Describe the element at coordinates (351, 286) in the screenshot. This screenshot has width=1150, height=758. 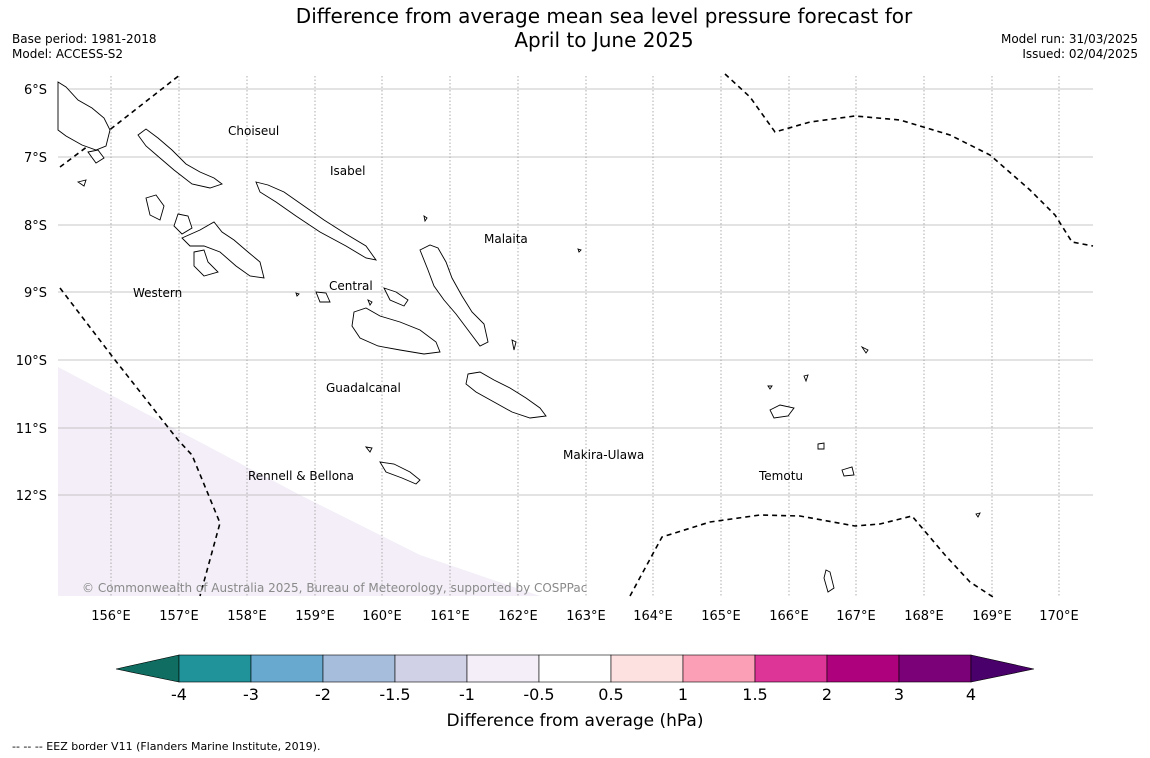
I see `province-label-central: Central` at that location.